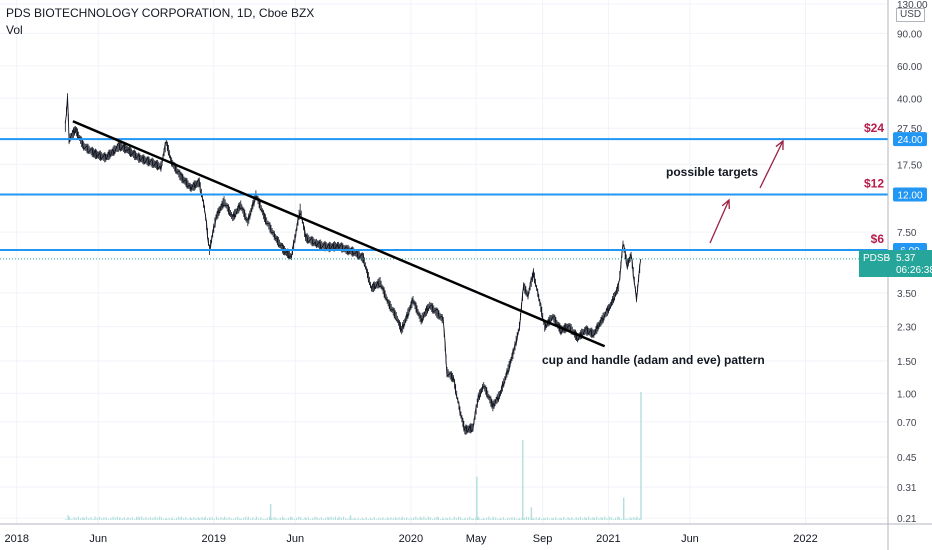 The height and width of the screenshot is (550, 932). What do you see at coordinates (746, 191) in the screenshot?
I see `target-arrows` at bounding box center [746, 191].